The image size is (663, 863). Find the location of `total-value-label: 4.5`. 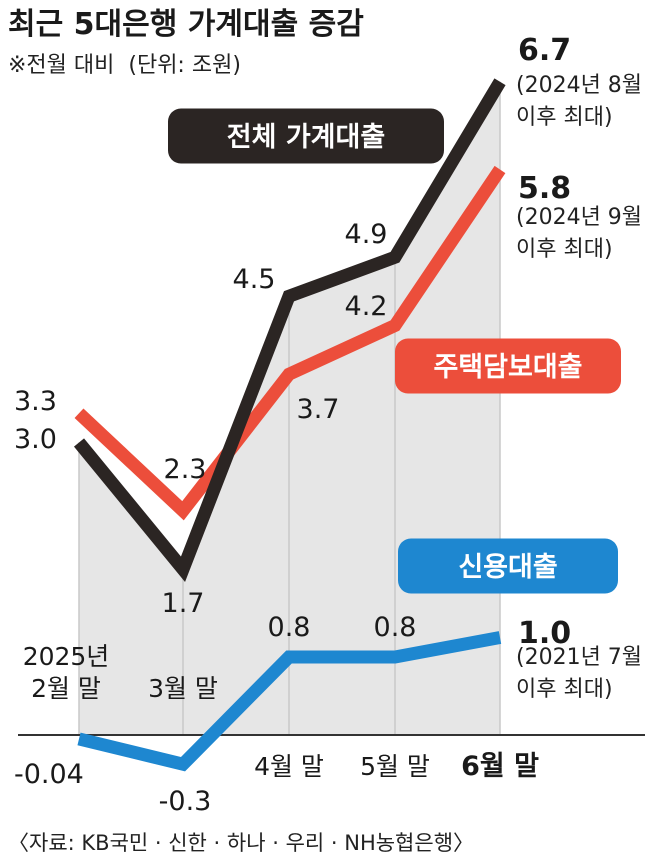

total-value-label: 4.5 is located at coordinates (254, 279).